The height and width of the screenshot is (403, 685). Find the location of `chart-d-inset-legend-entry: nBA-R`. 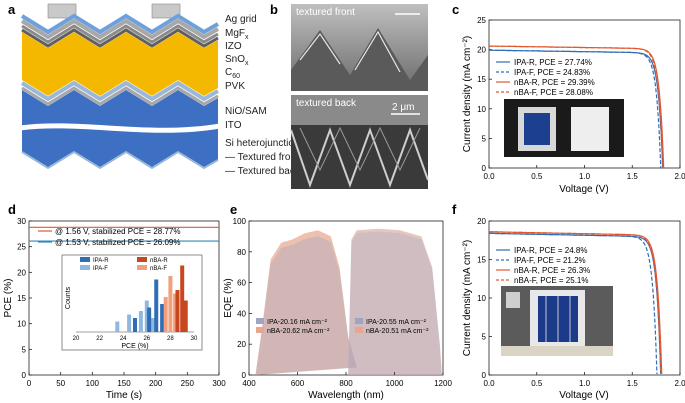

chart-d-inset-legend-entry: nBA-R is located at coordinates (159, 261).